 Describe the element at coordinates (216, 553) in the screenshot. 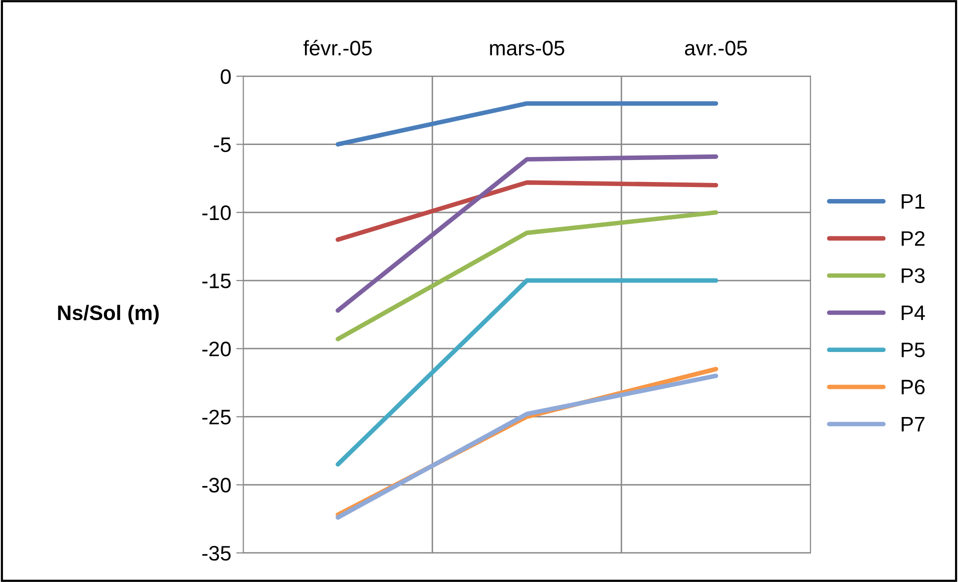

I see `y-tick-label: -35` at that location.